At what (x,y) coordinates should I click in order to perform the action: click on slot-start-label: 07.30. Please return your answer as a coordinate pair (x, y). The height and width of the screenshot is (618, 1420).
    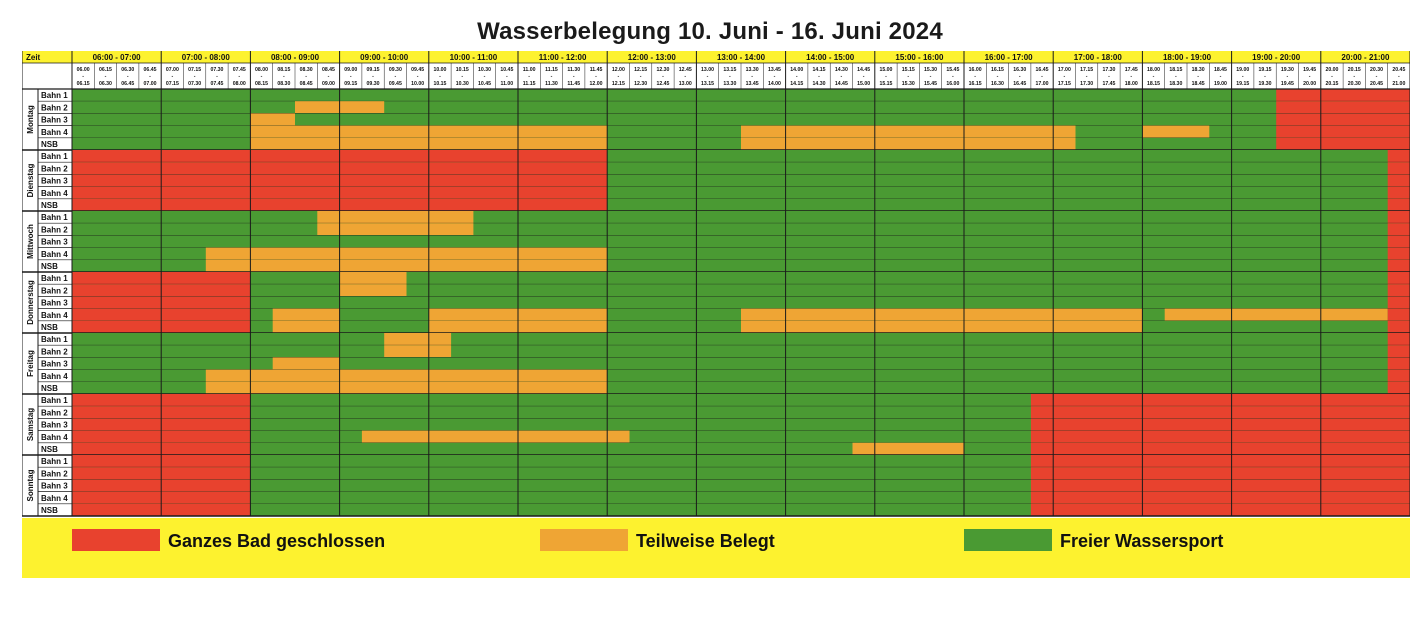
    Looking at the image, I should click on (216, 70).